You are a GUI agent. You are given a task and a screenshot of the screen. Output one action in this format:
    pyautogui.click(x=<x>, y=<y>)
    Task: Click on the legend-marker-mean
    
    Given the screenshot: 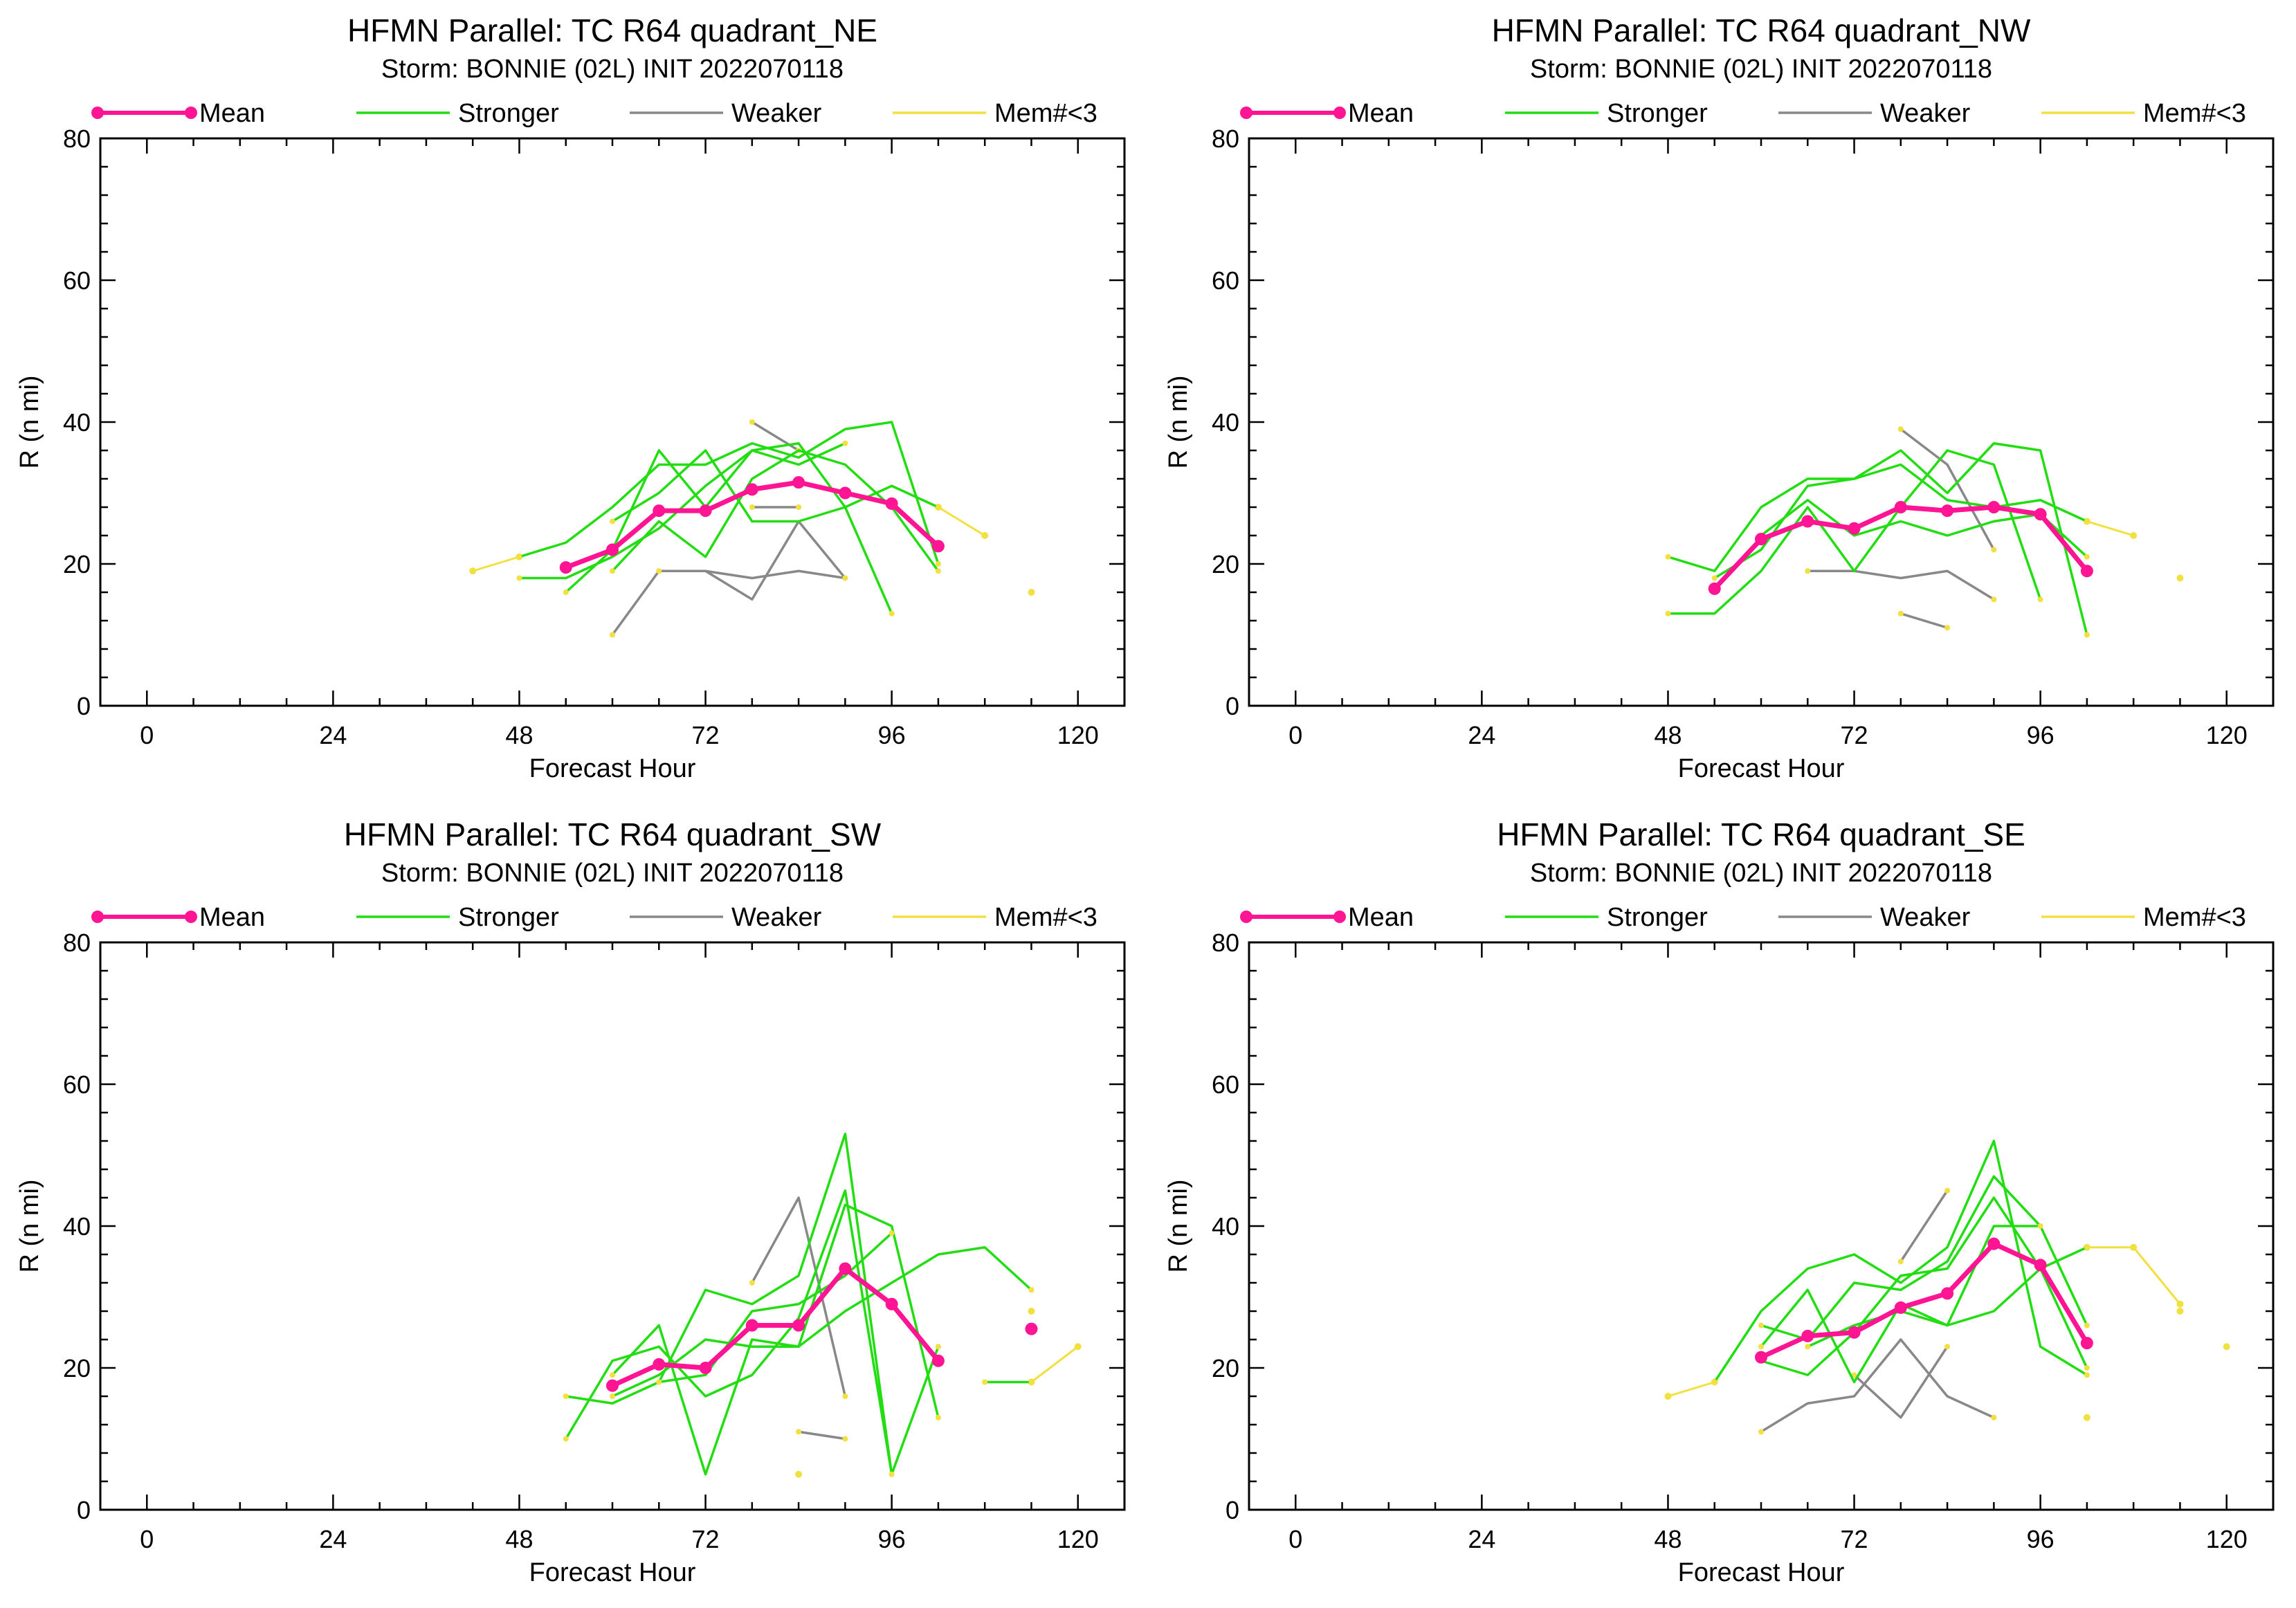 What is the action you would take?
    pyautogui.click(x=1246, y=113)
    